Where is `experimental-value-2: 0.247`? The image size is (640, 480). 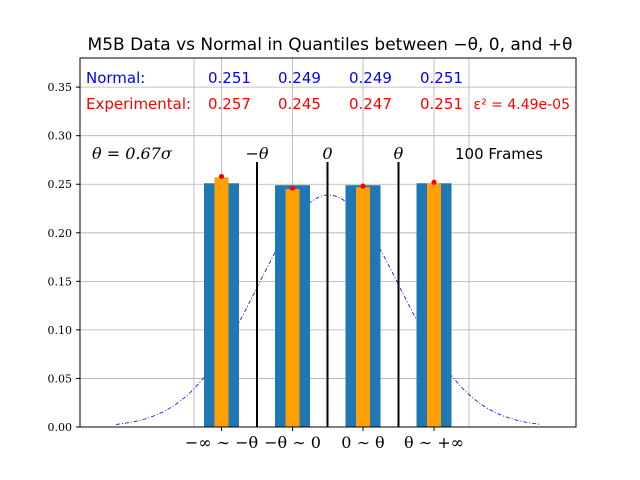 experimental-value-2: 0.247 is located at coordinates (370, 104).